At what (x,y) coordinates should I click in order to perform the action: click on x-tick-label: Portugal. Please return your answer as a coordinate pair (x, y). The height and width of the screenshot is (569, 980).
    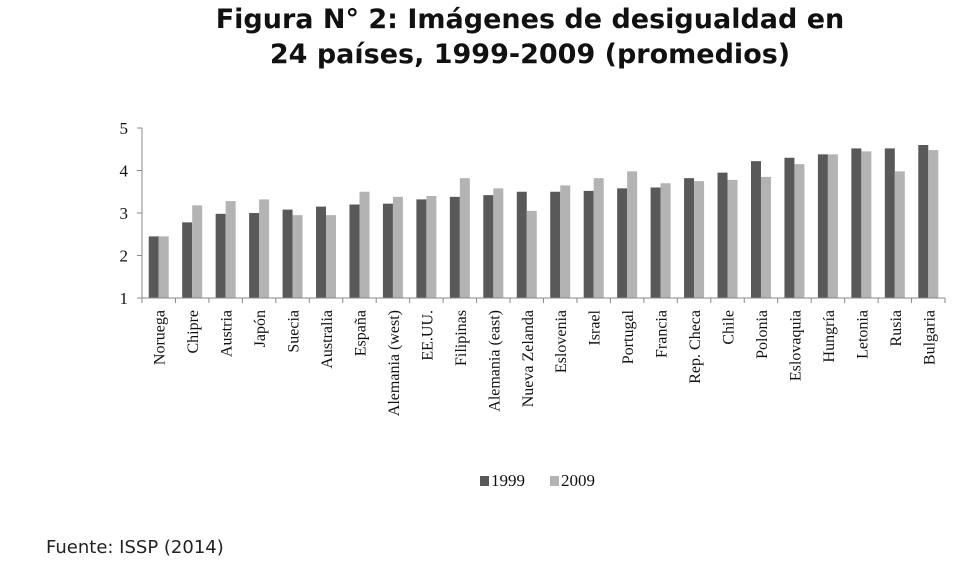
    Looking at the image, I should click on (628, 336).